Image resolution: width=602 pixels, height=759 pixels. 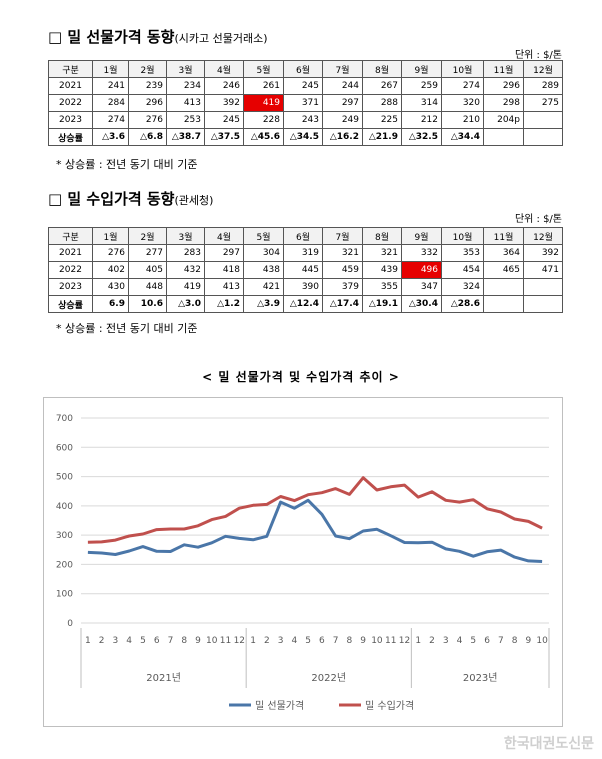 What do you see at coordinates (462, 304) in the screenshot?
I see `table-cell: △28.6` at bounding box center [462, 304].